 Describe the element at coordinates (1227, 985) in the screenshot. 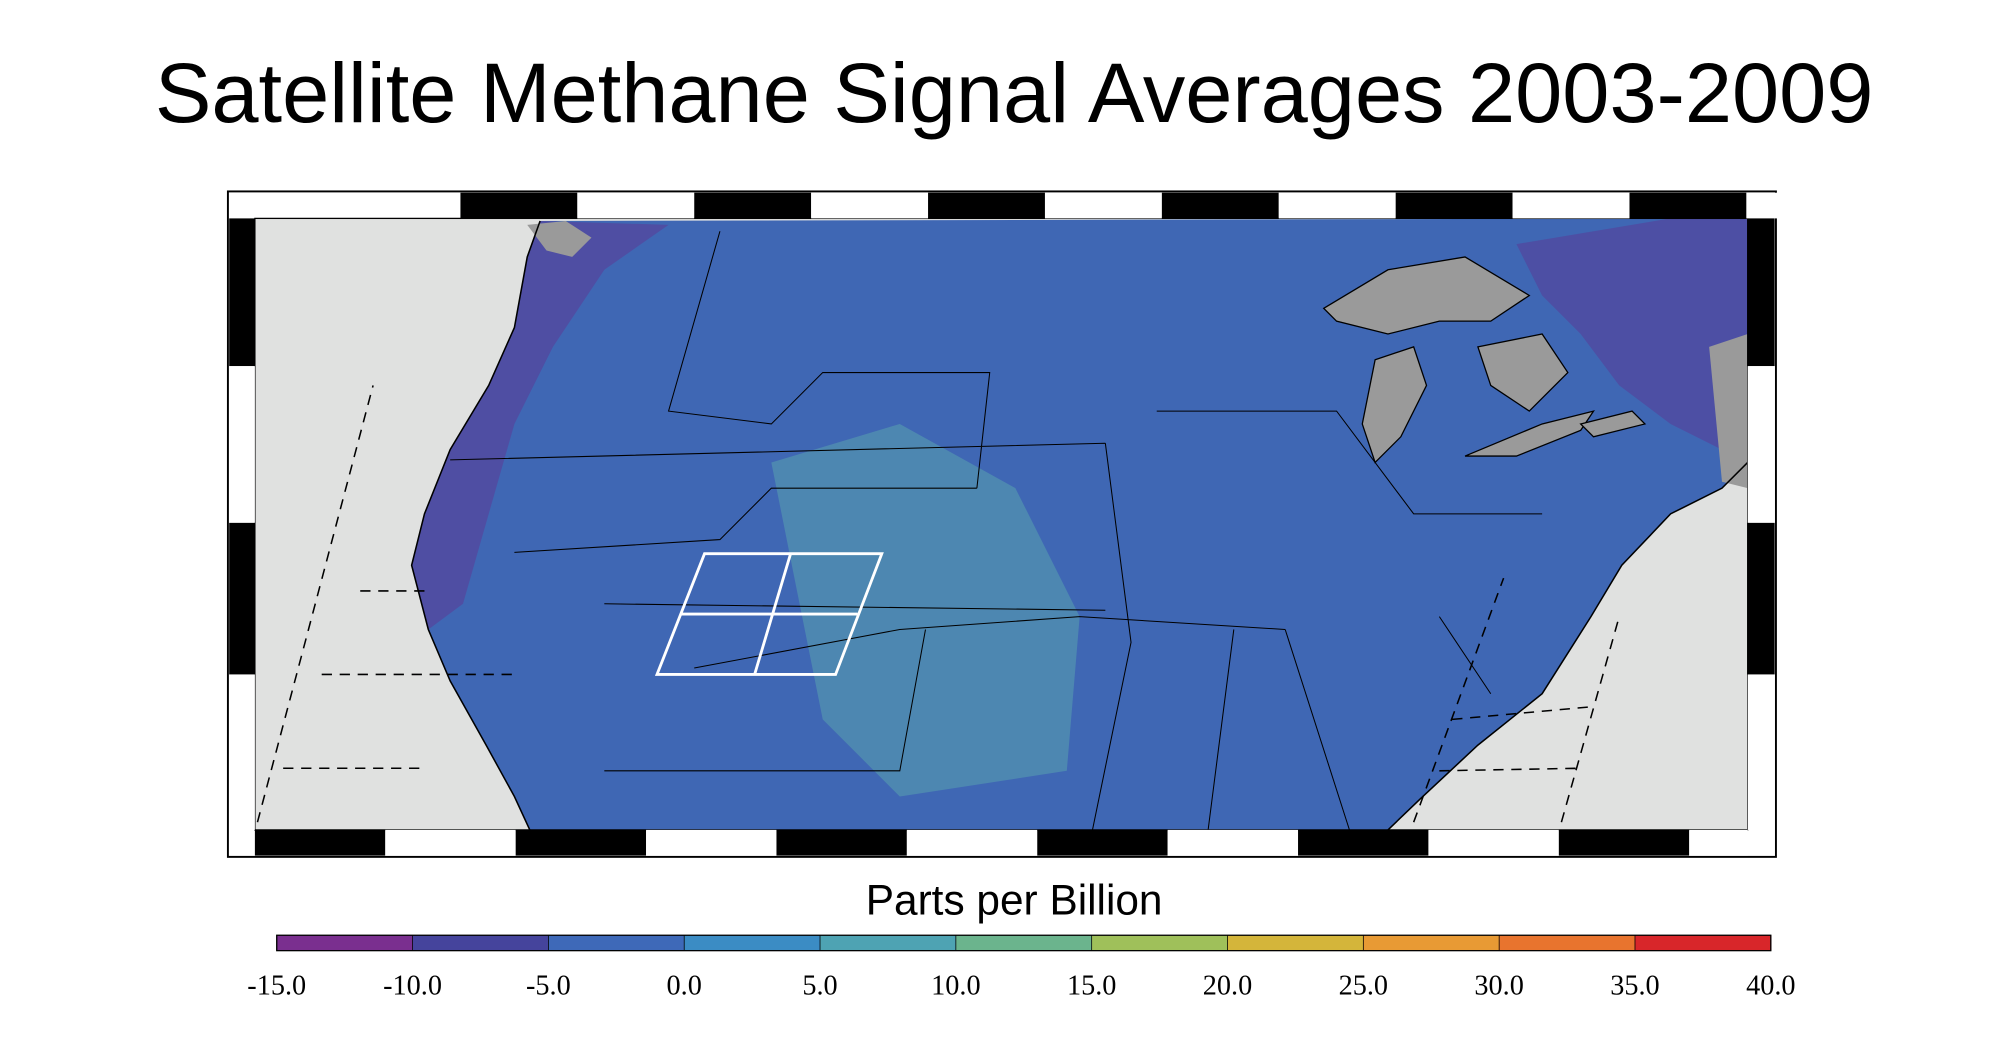

I see `colorbar-tick-label: 20.0` at that location.